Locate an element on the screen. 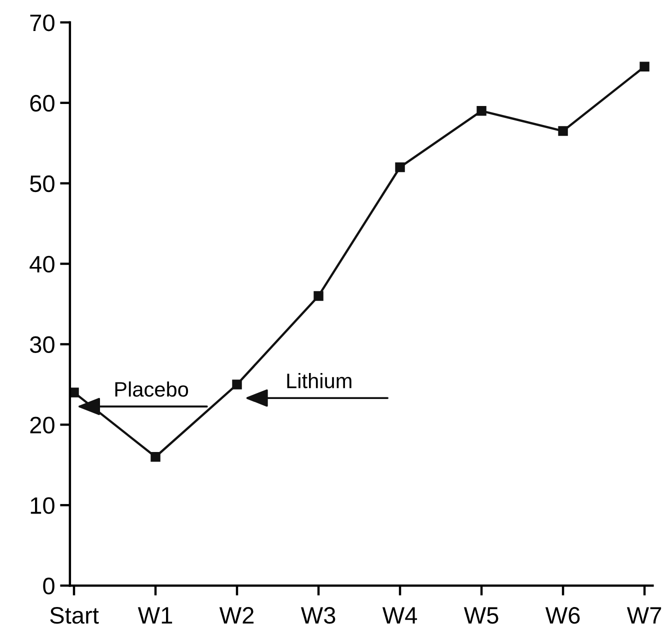 This screenshot has height=640, width=666. x-tick-label: W1 is located at coordinates (155, 615).